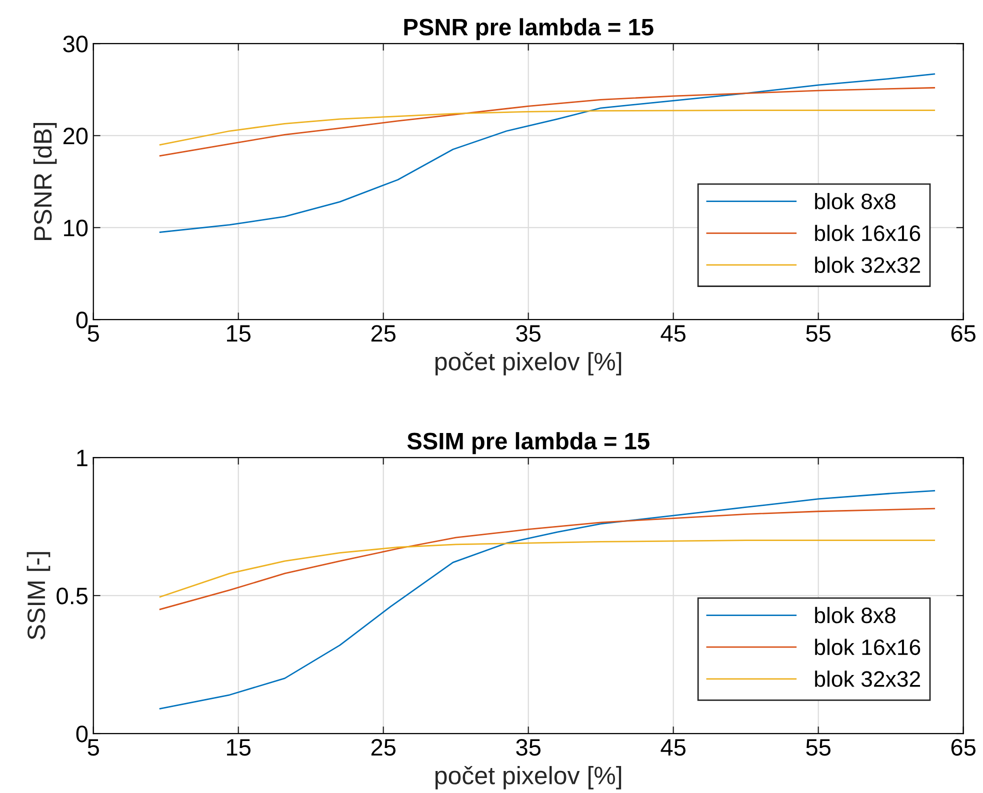 This screenshot has height=793, width=983. What do you see at coordinates (529, 29) in the screenshot?
I see `chart-title: PSNR pre lambda = 15` at bounding box center [529, 29].